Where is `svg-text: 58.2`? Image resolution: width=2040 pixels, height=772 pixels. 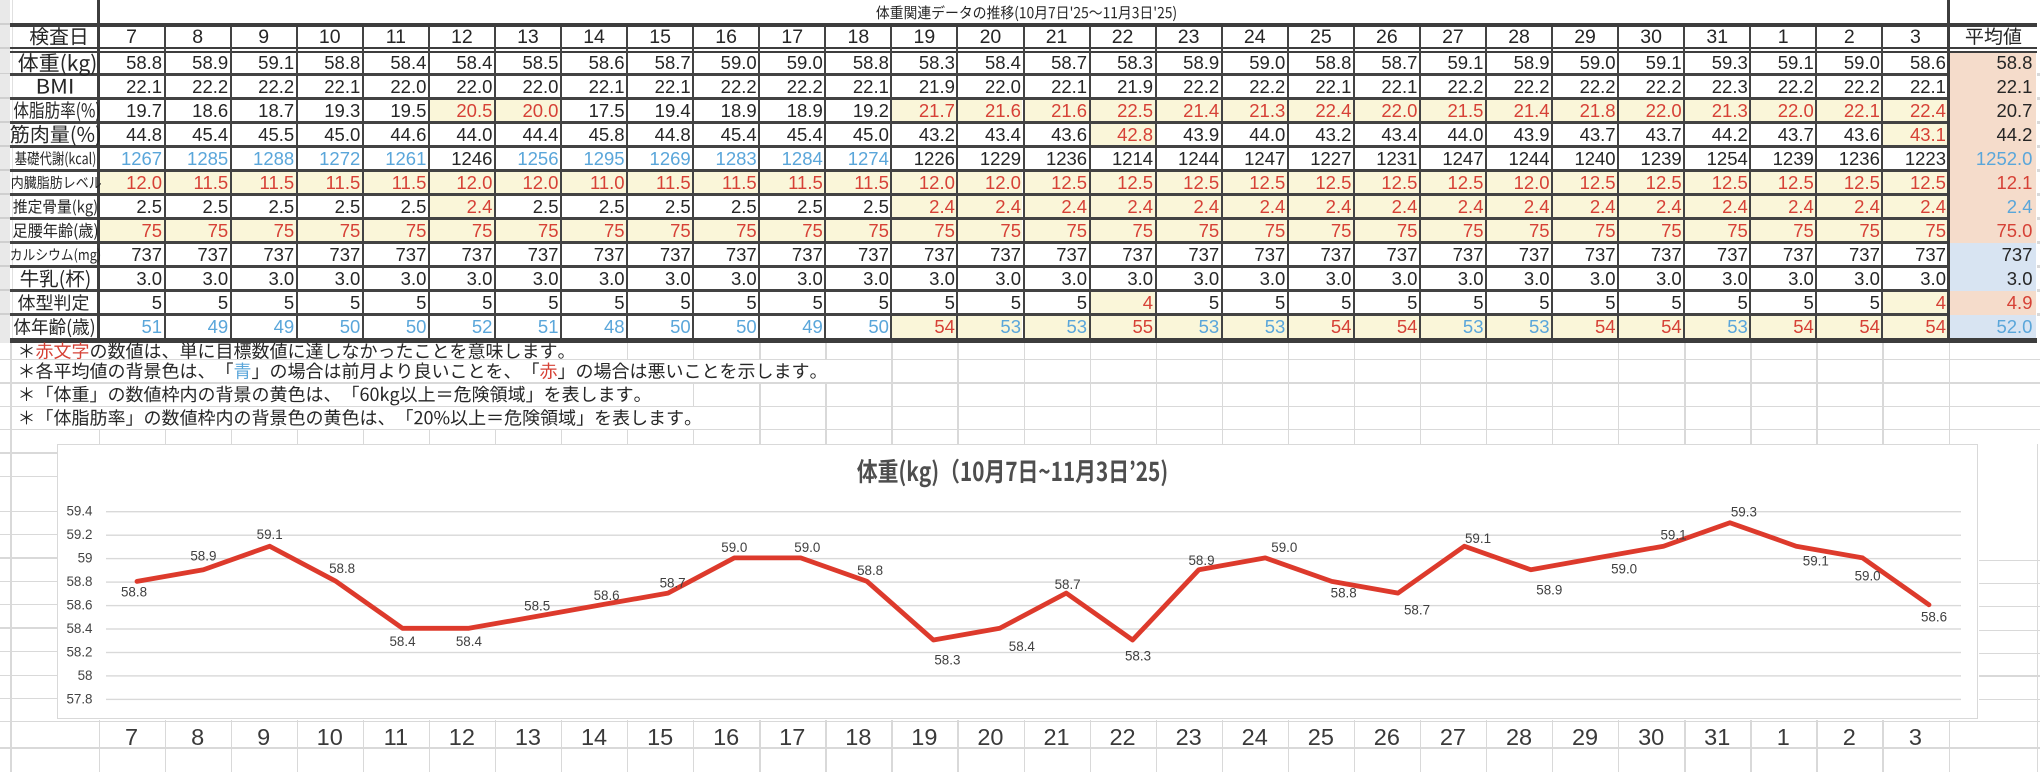
svg-text: 58.2 is located at coordinates (79, 652).